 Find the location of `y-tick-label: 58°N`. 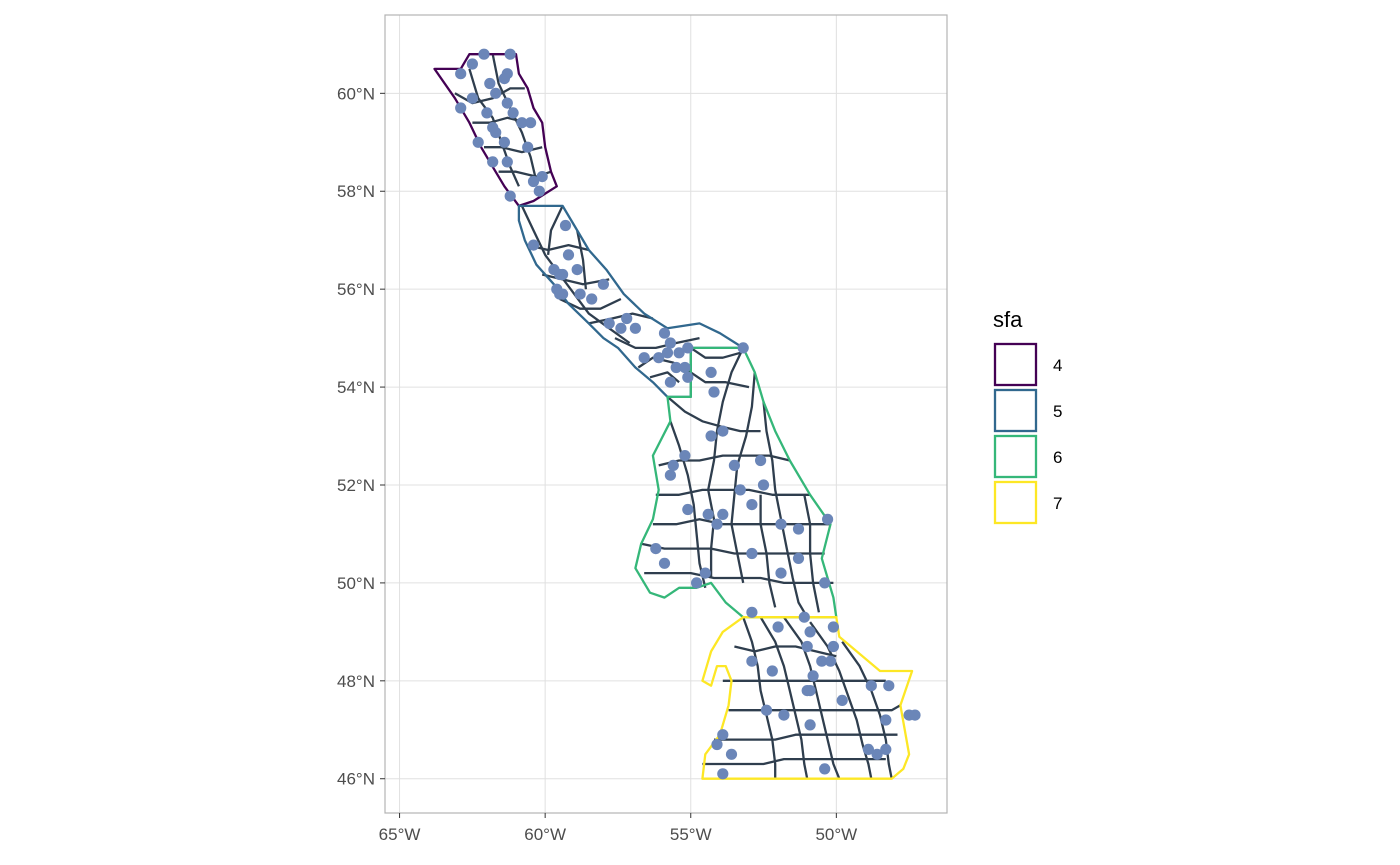

y-tick-label: 58°N is located at coordinates (356, 191).